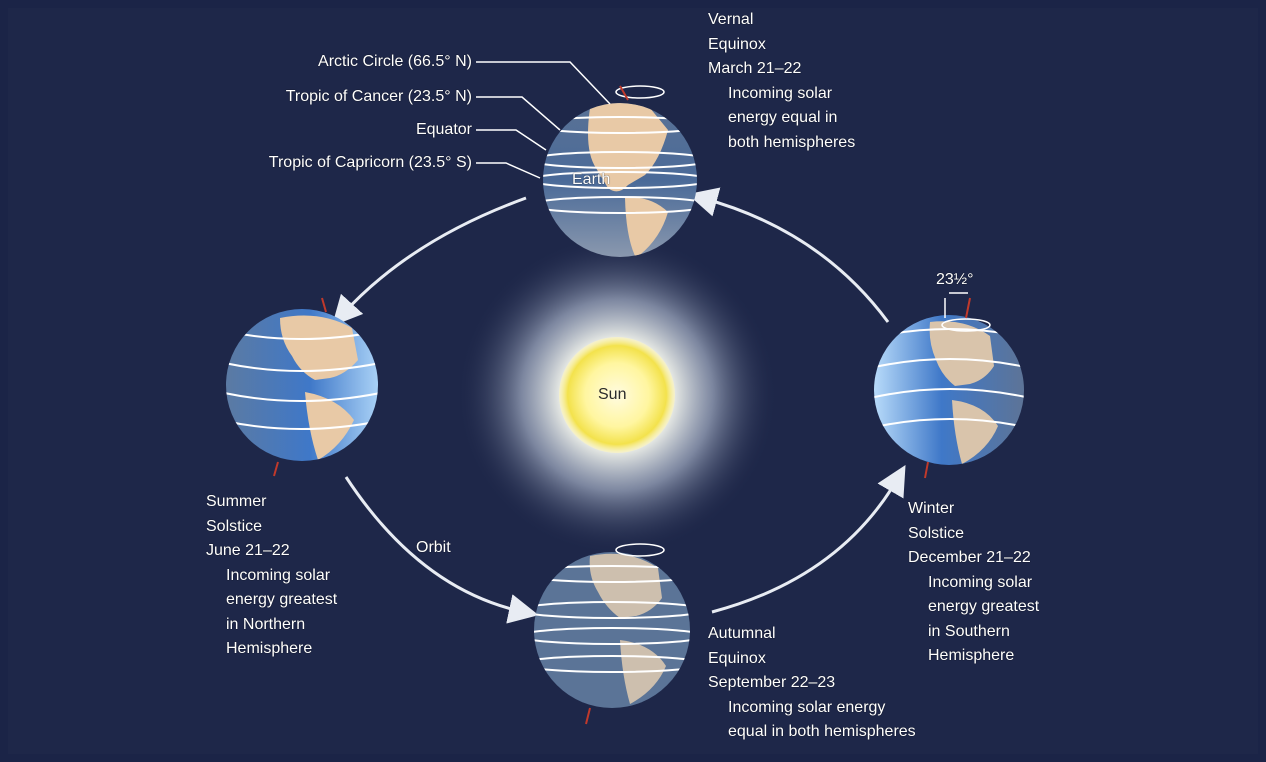 This screenshot has width=1266, height=762. I want to click on label-sun: Sun, so click(612, 394).